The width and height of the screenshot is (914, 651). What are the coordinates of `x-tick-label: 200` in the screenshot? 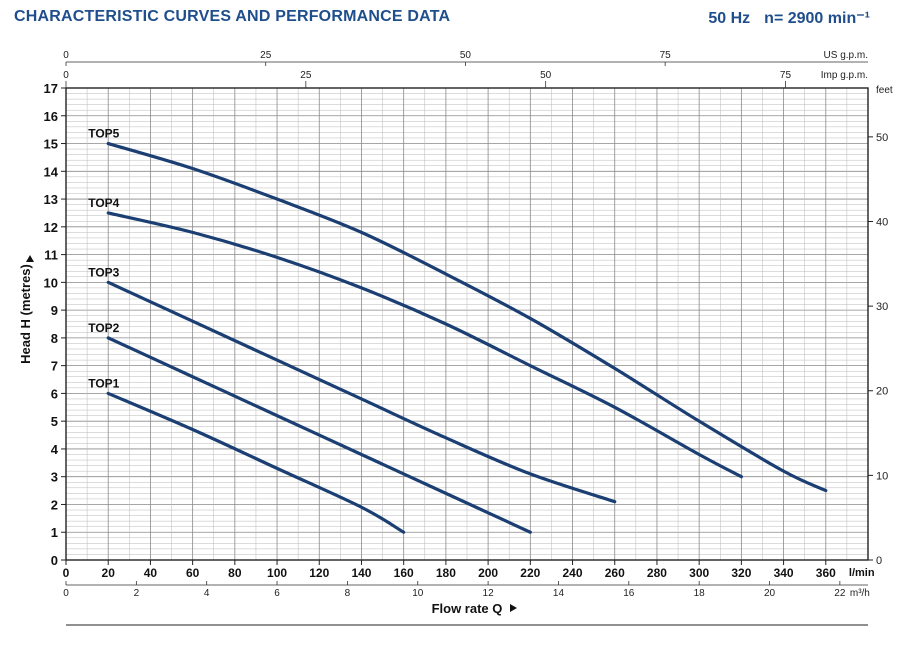 It's located at (488, 573).